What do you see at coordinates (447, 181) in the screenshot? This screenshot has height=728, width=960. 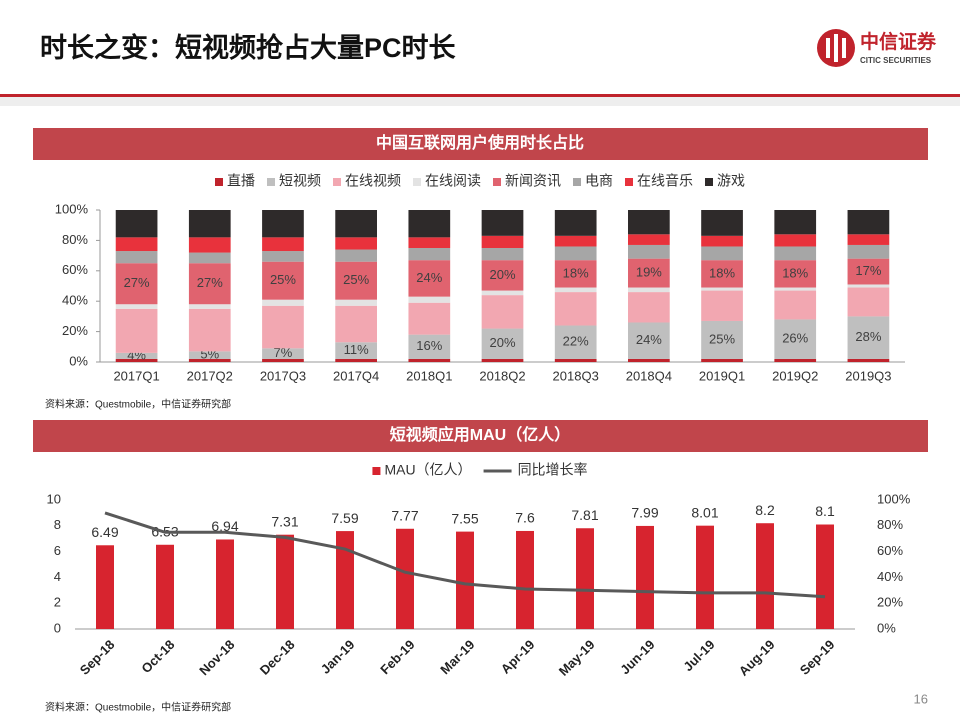 I see `legend-item: 在线阅读` at bounding box center [447, 181].